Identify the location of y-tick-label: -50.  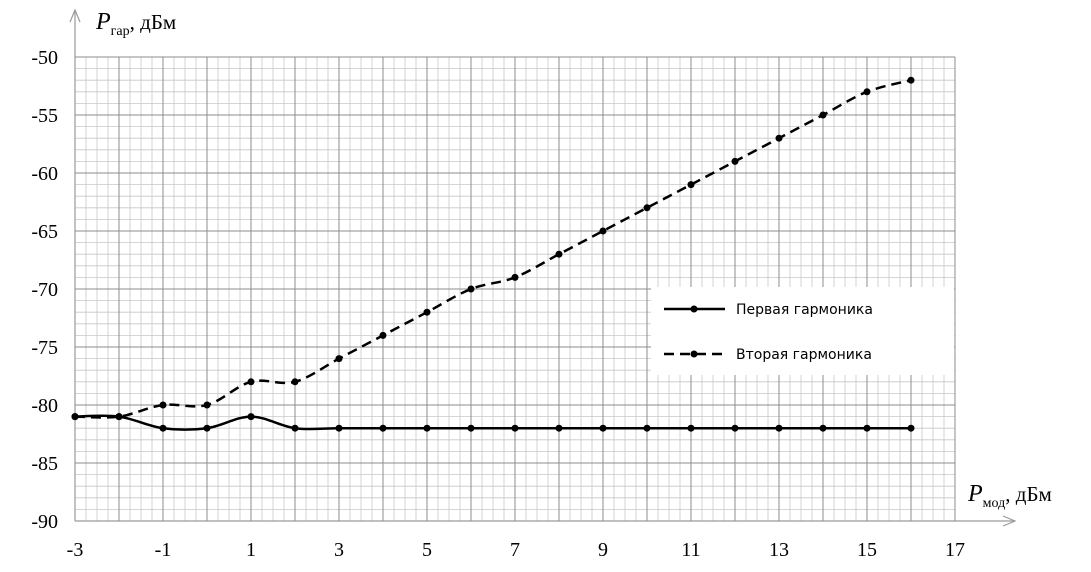
(44, 58).